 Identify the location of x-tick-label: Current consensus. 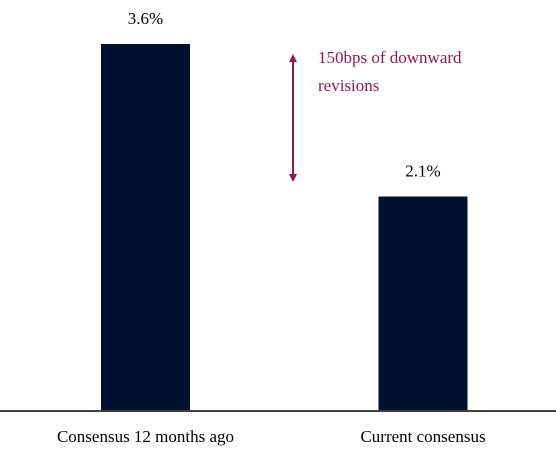
(422, 436).